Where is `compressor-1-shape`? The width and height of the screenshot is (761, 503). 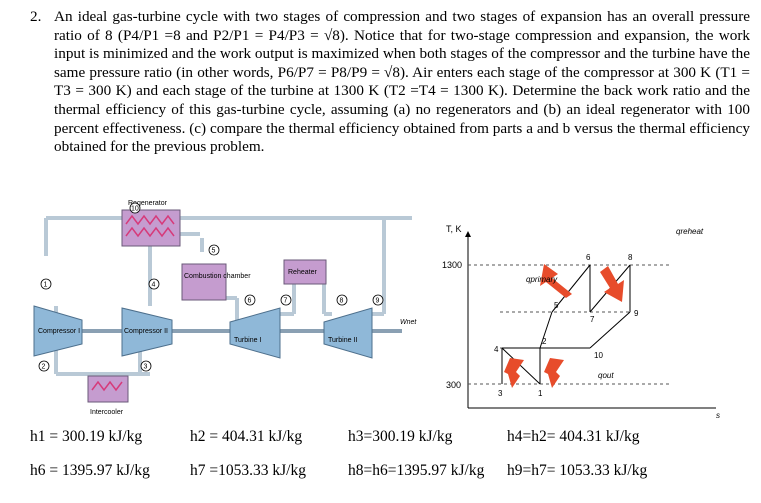 compressor-1-shape is located at coordinates (58, 331).